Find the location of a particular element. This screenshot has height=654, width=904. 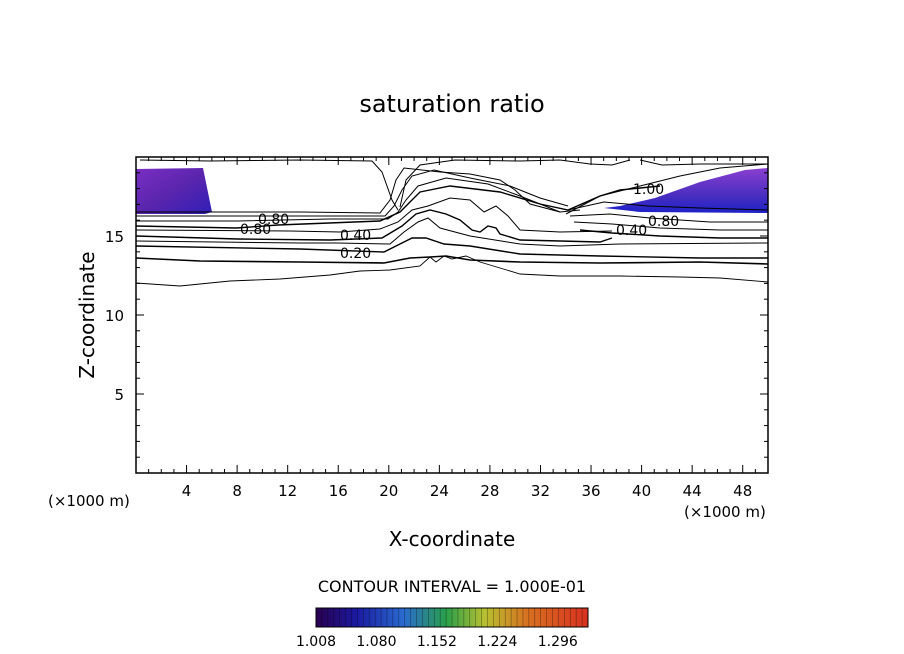

x-tick-label: 32 is located at coordinates (540, 491).